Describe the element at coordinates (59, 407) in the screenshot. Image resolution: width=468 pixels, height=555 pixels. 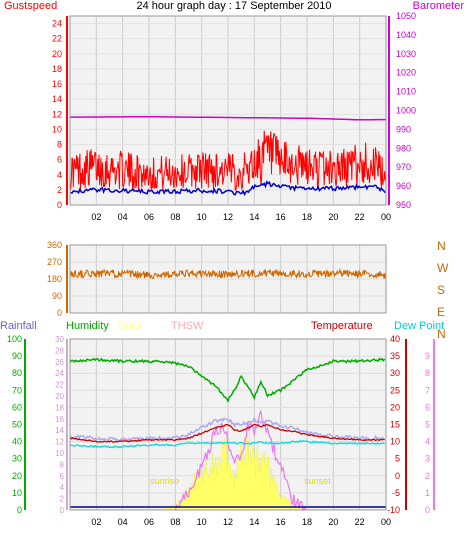
I see `inner-axis-tick-label: 18` at that location.